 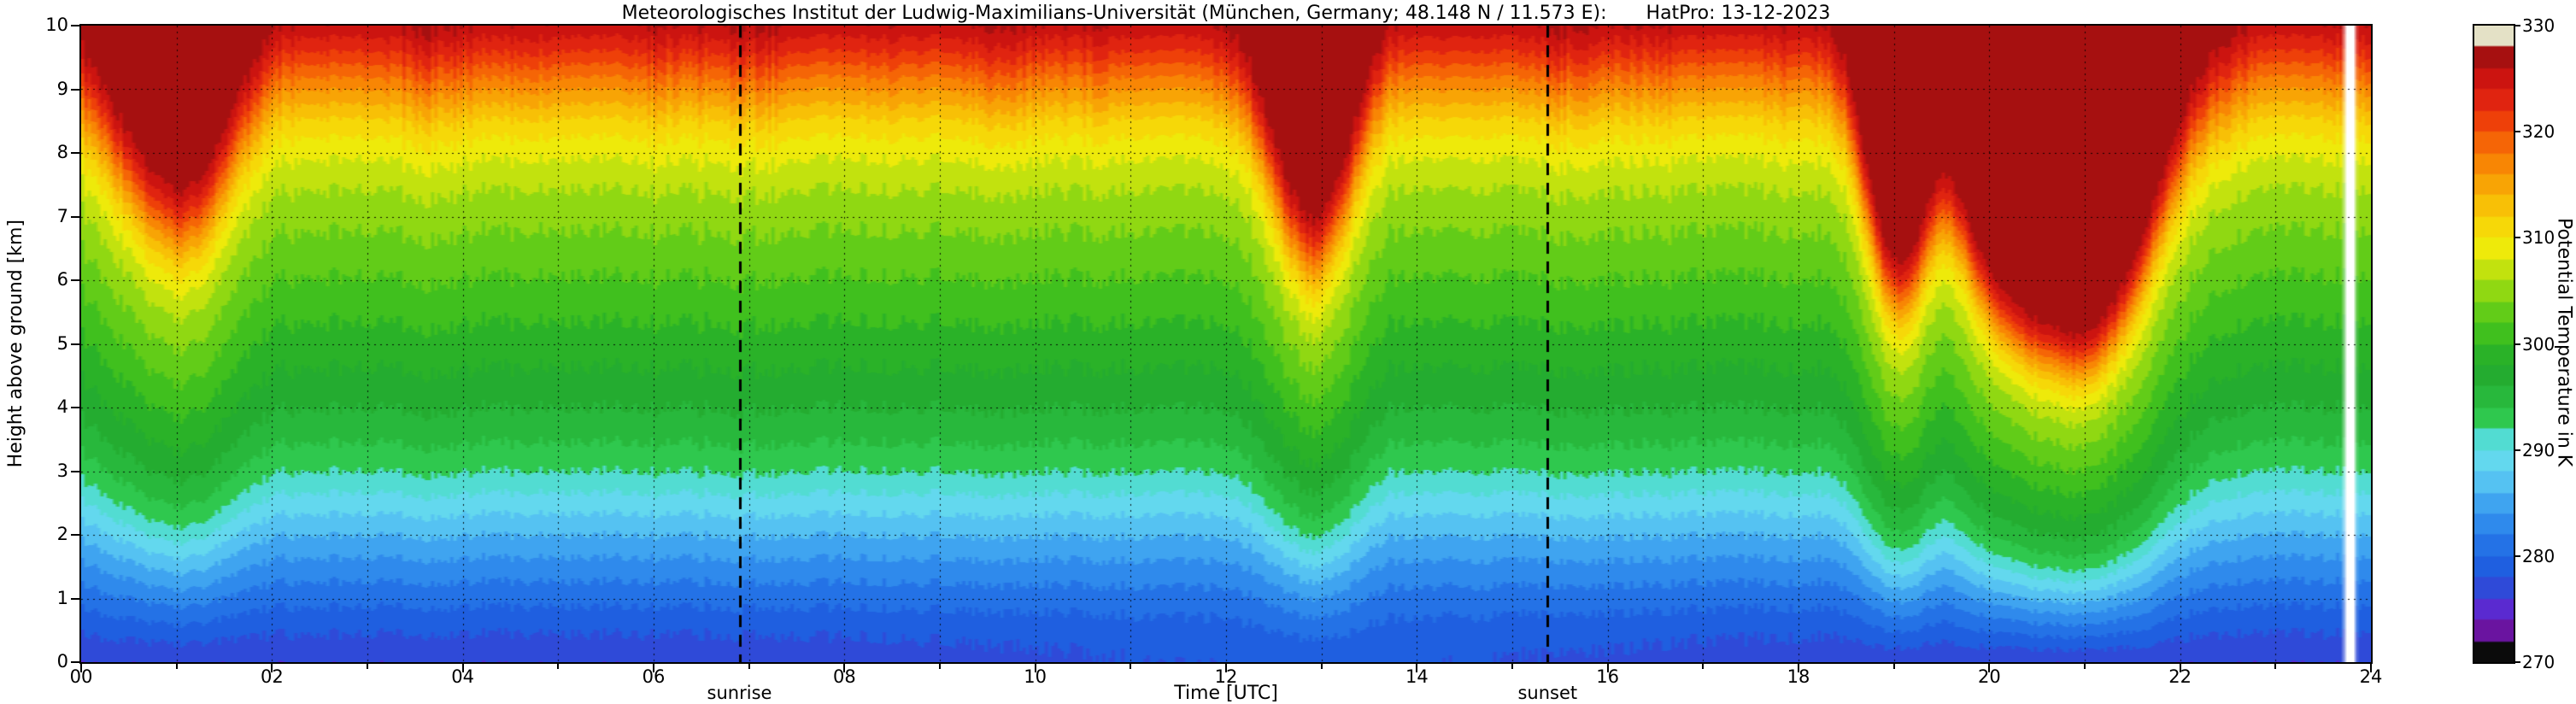 I want to click on x-axis-label: Time [UTC], so click(x=1226, y=693).